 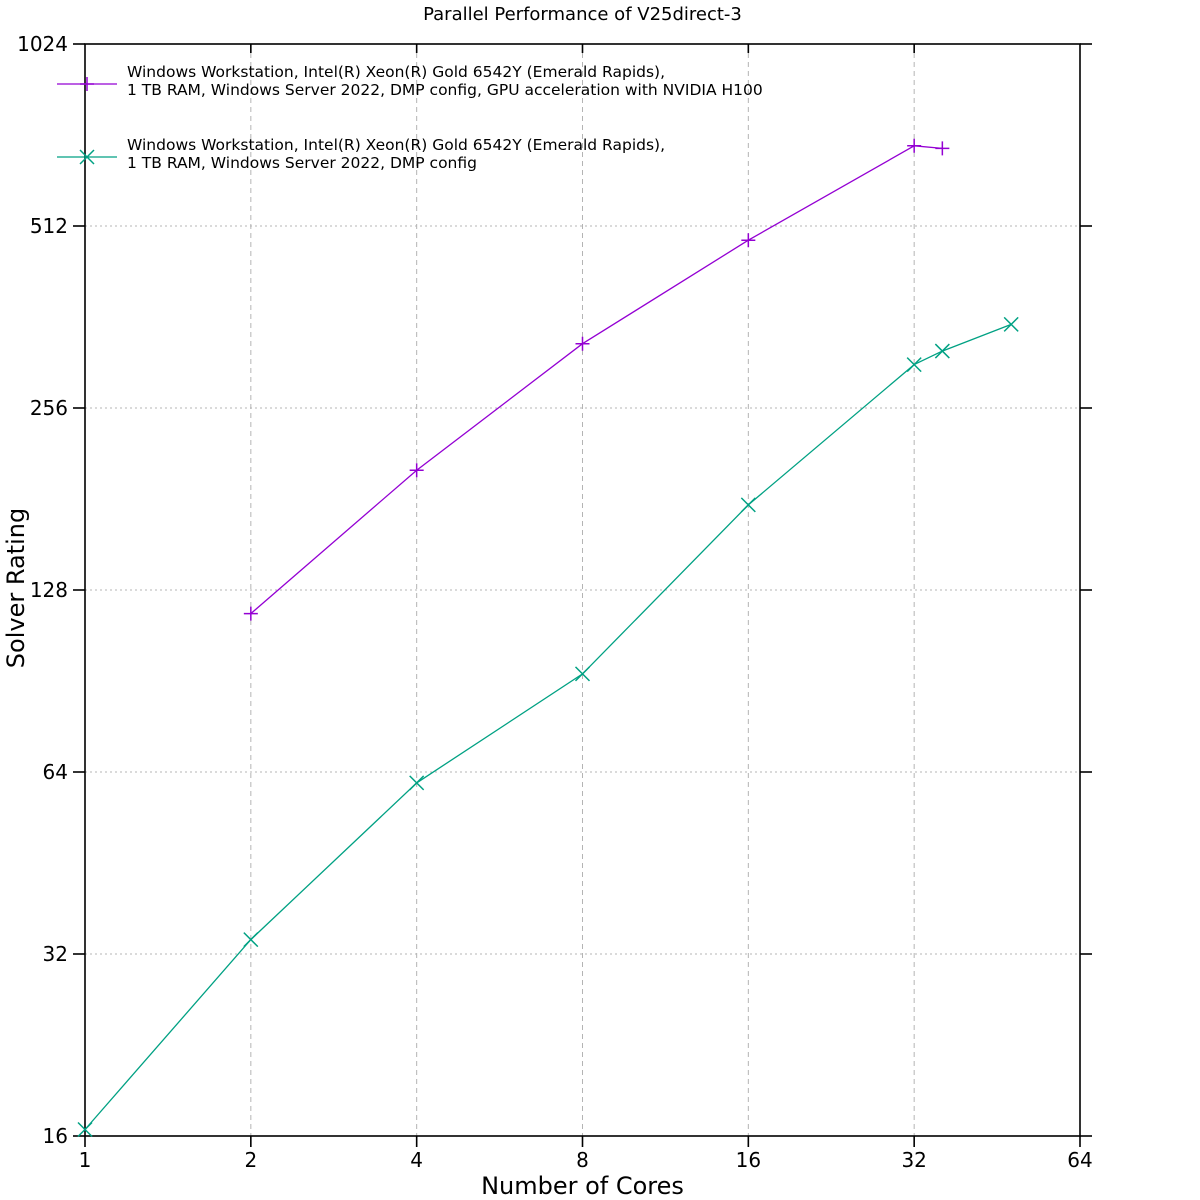 I want to click on y-tick-label: 64, so click(x=55, y=772).